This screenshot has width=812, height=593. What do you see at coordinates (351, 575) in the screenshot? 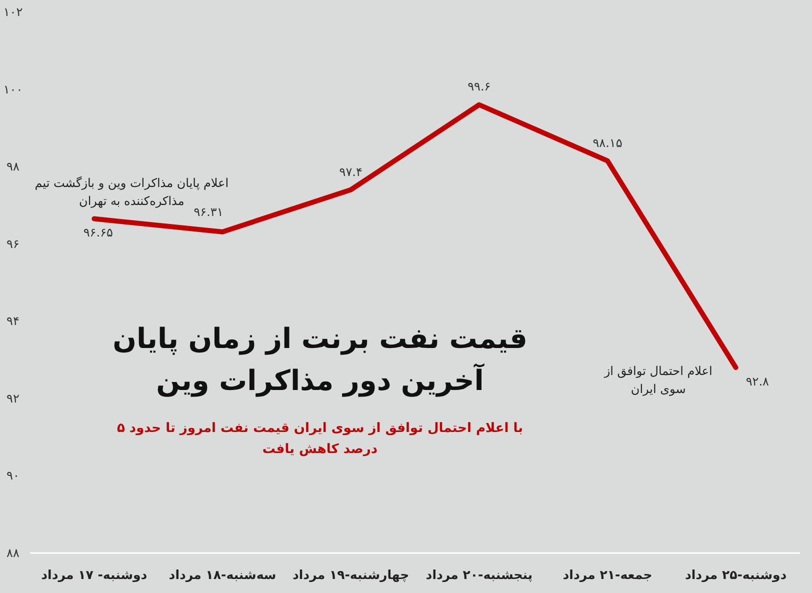
I see `x-tick-label: چهارشنبه-۱۹ مرداد` at bounding box center [351, 575].